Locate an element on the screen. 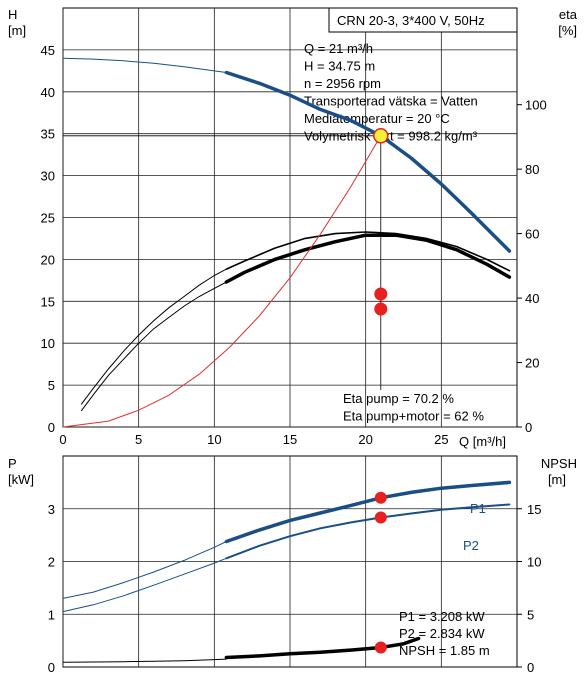  h-tick-label: 30 is located at coordinates (48, 176).